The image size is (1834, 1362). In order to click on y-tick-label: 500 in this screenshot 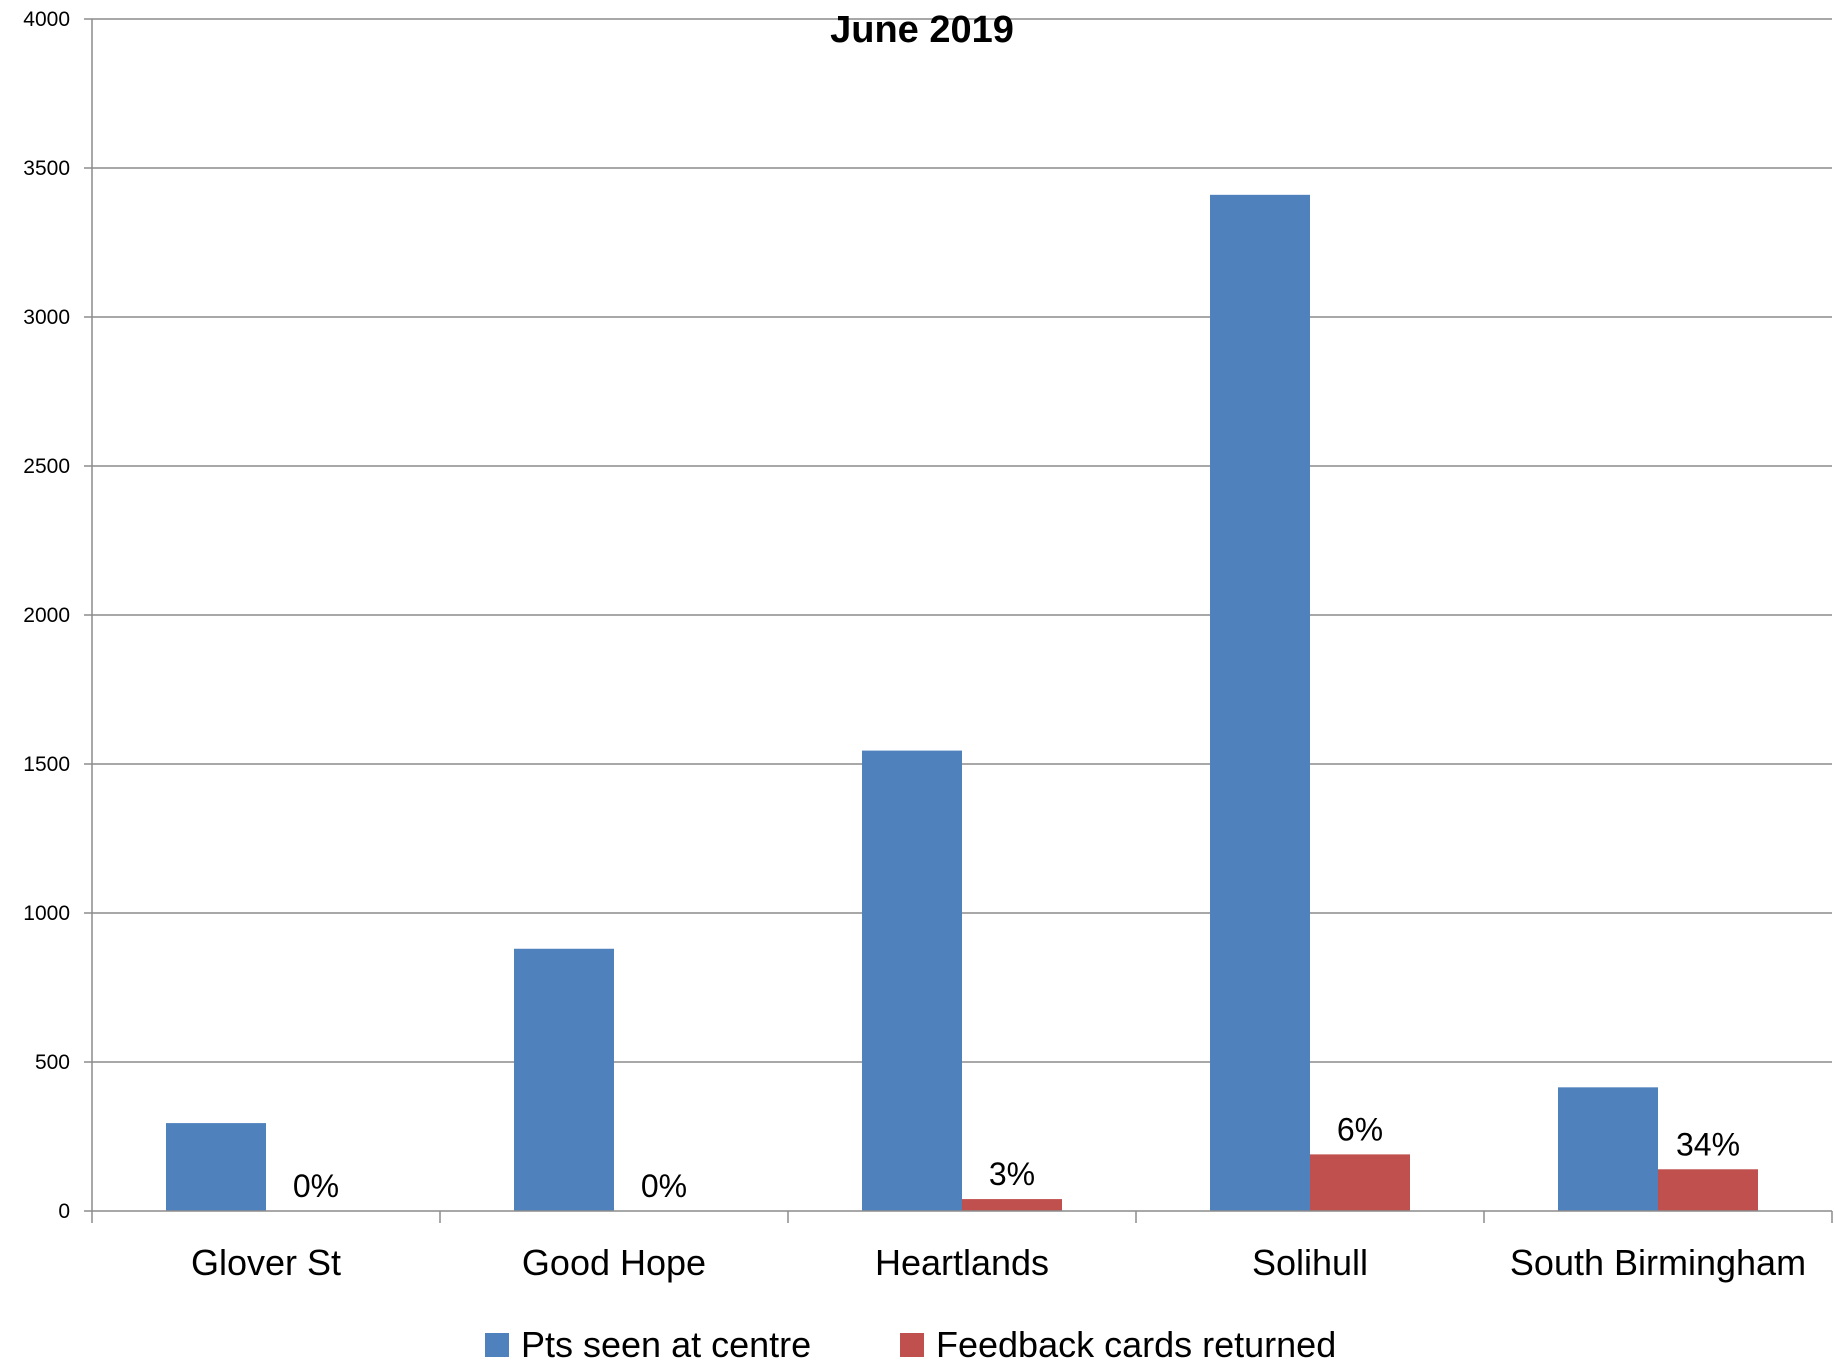, I will do `click(52, 1062)`.